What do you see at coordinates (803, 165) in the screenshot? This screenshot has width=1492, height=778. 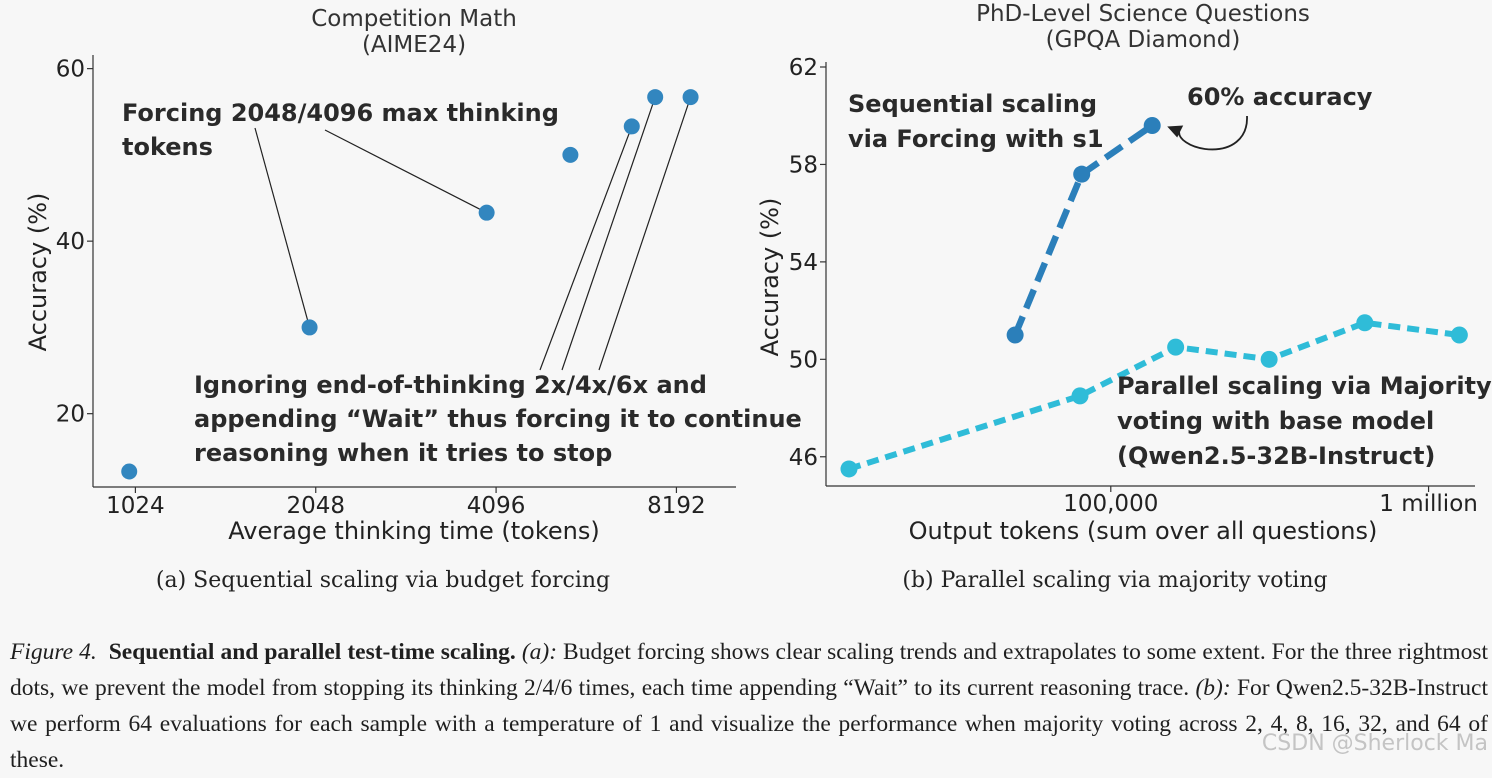 I see `y-tick-label: 58` at bounding box center [803, 165].